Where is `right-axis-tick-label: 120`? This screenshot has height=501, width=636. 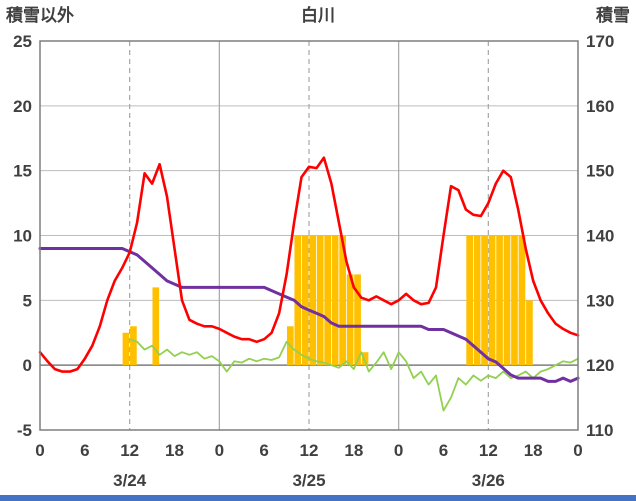
right-axis-tick-label: 120 is located at coordinates (600, 365).